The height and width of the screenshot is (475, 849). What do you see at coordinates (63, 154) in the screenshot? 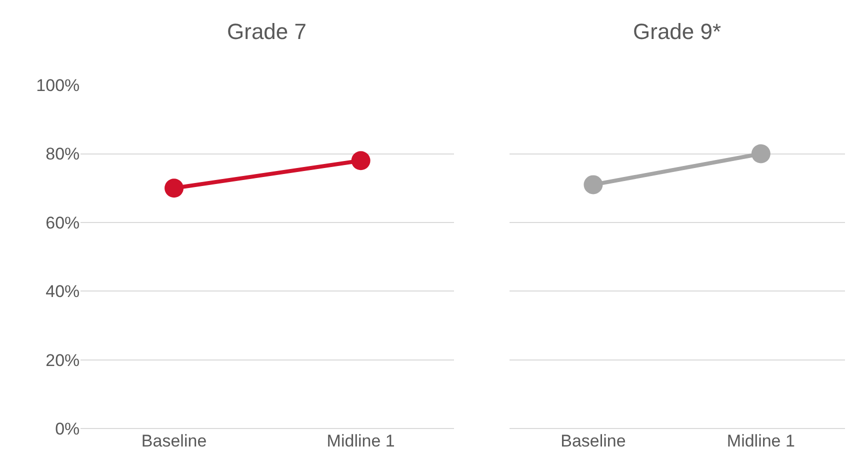
I see `y-tick-label: 80%` at bounding box center [63, 154].